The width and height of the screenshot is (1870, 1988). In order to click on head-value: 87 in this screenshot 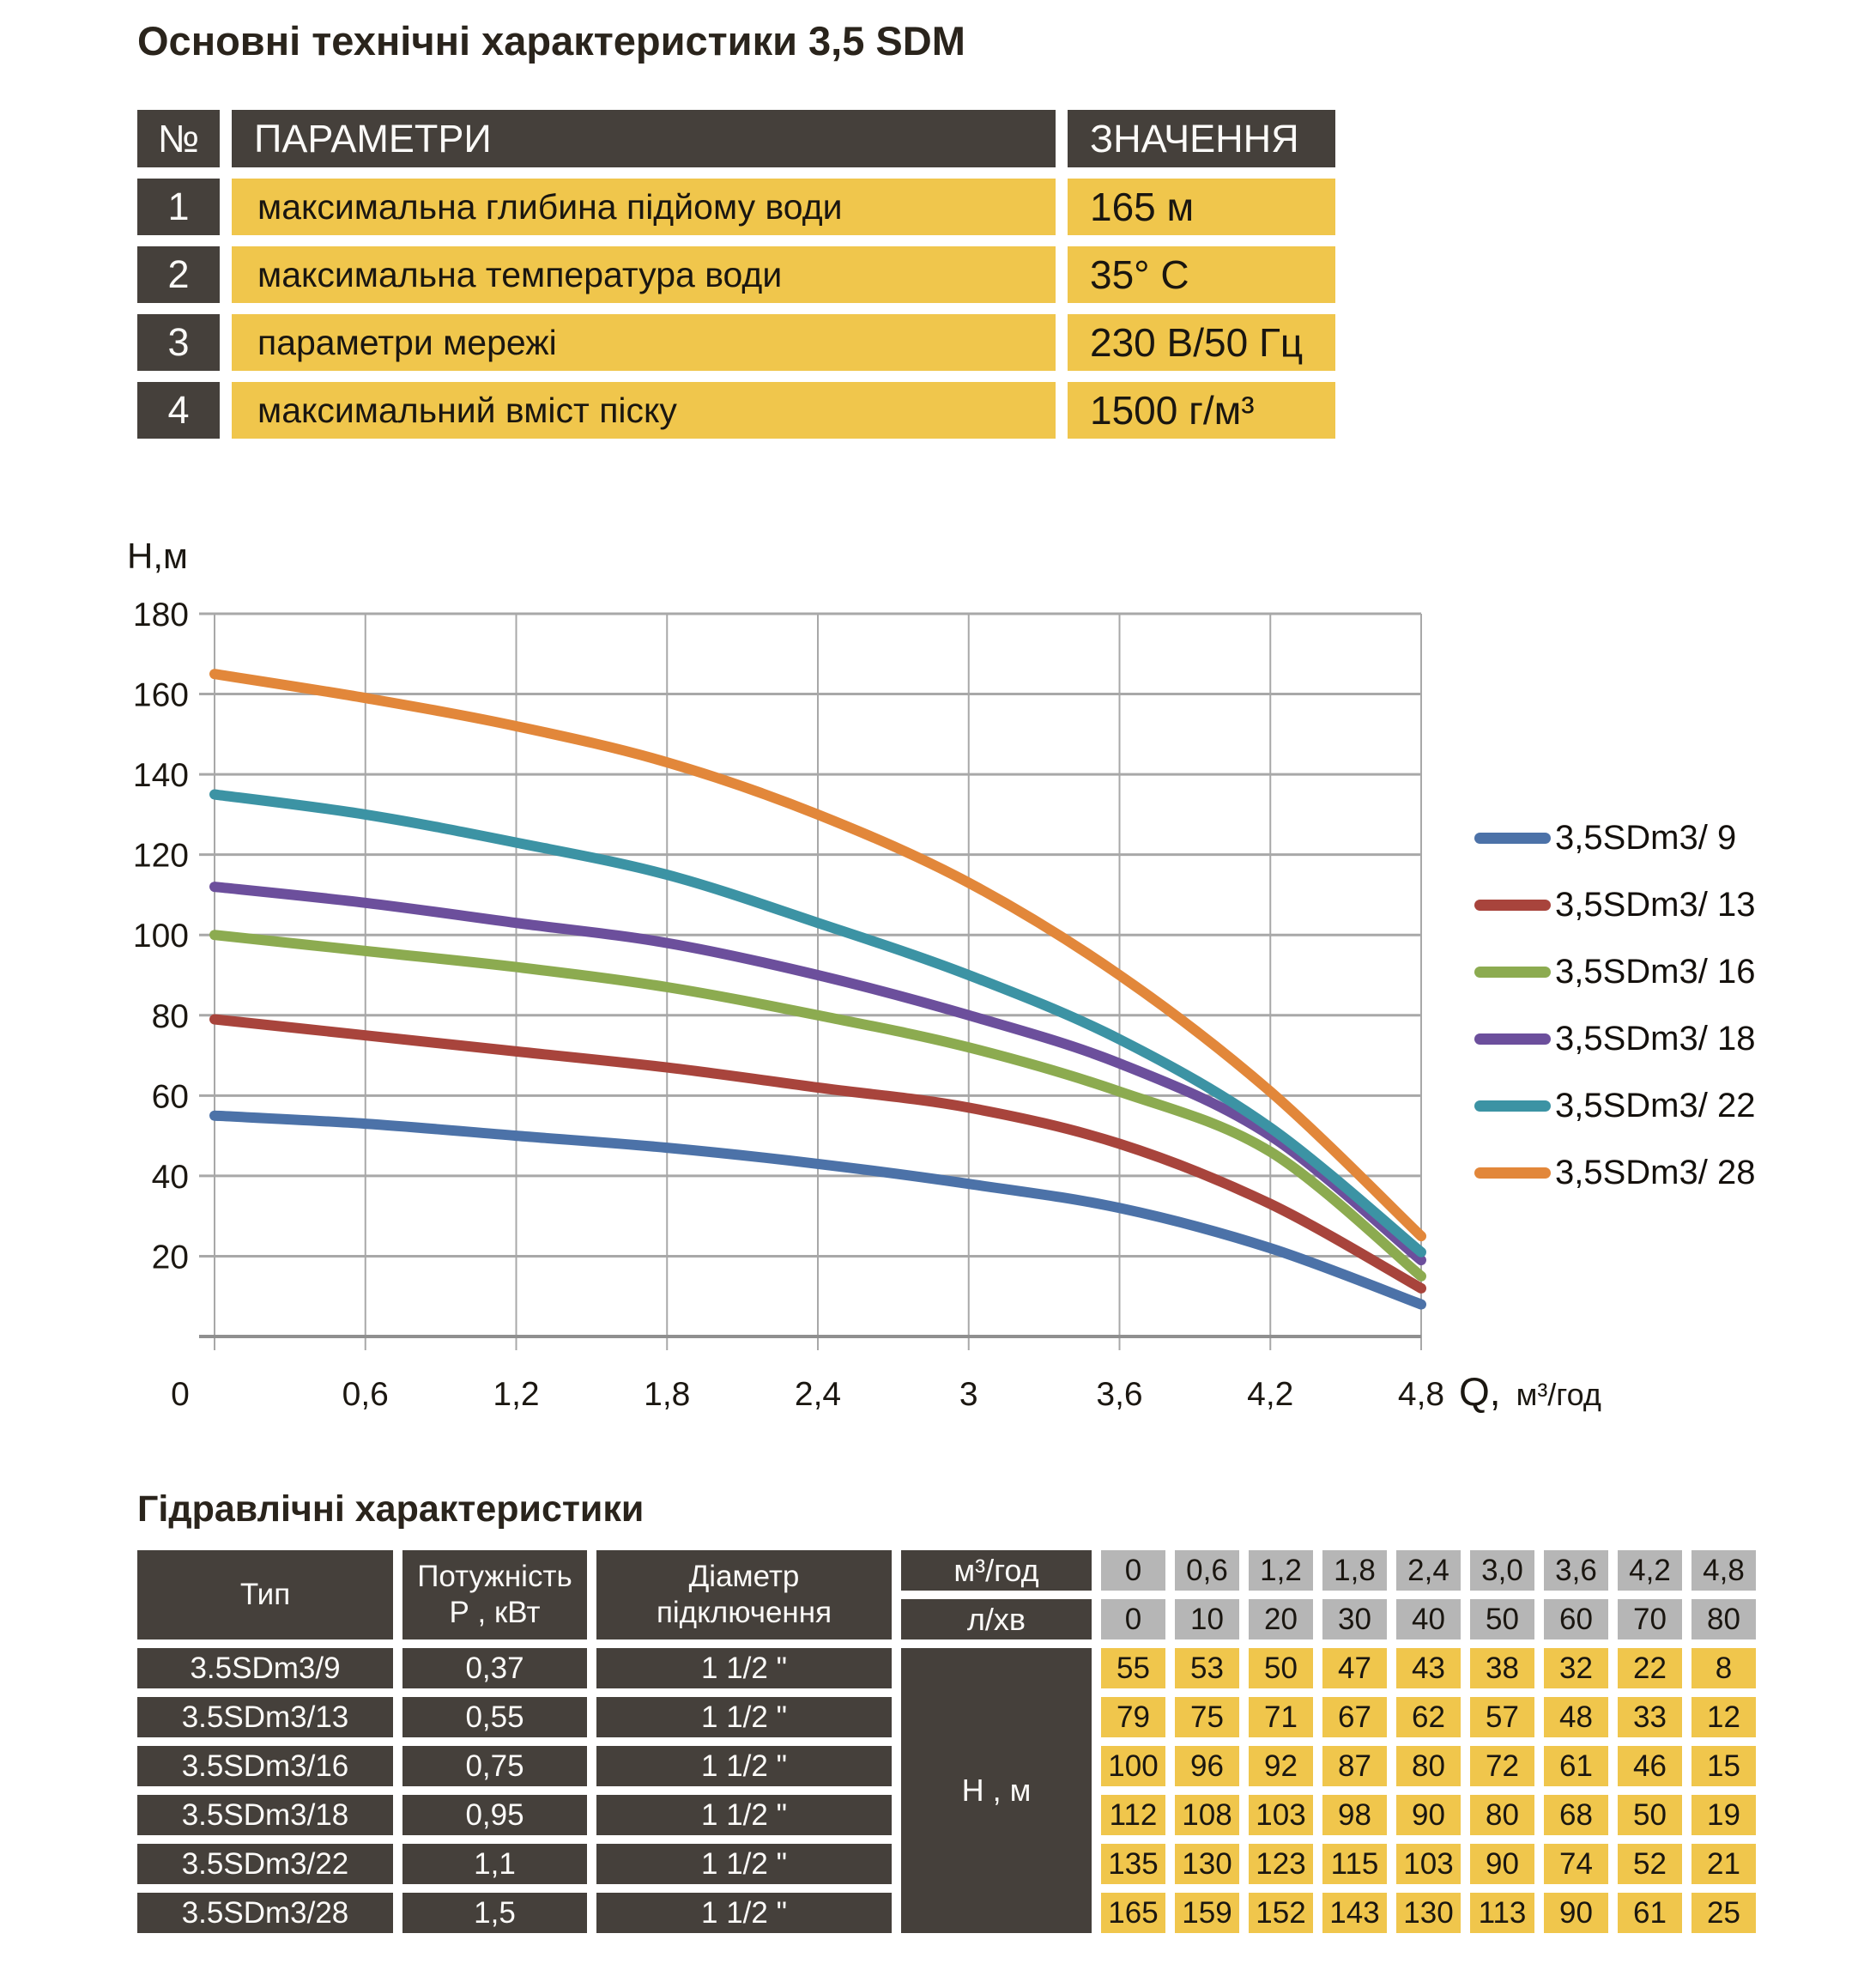, I will do `click(1355, 1766)`.